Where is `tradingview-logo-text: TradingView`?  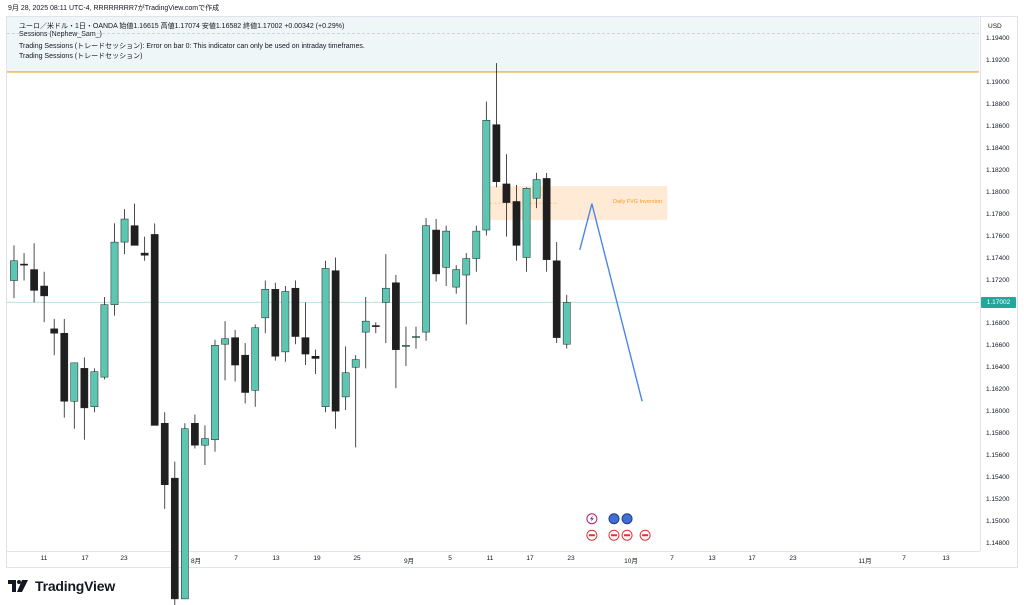 tradingview-logo-text: TradingView is located at coordinates (75, 586).